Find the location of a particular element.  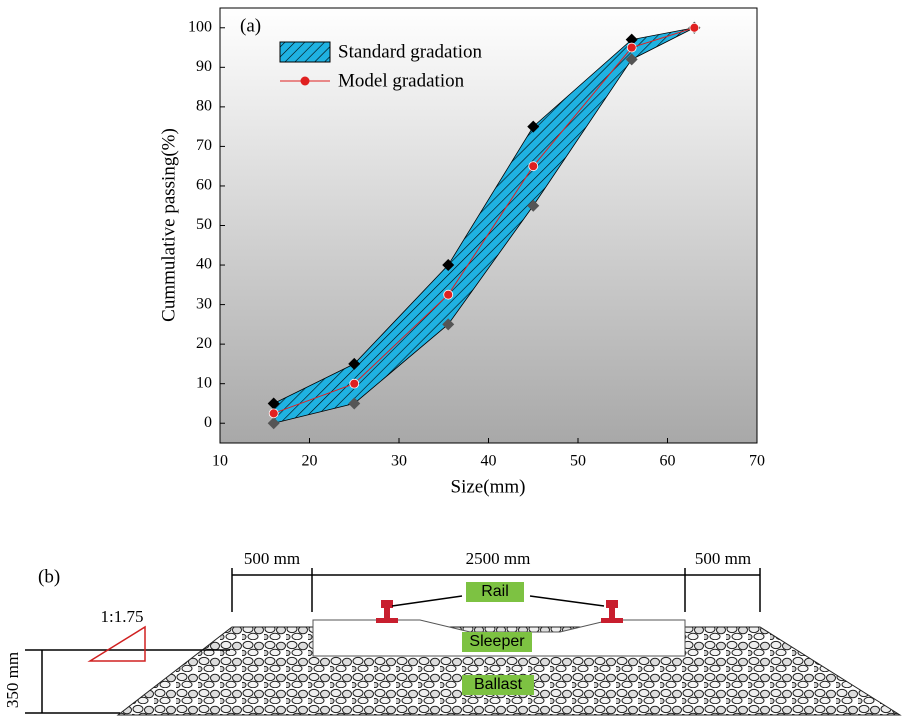

y-tick-label: 100 is located at coordinates (200, 26).